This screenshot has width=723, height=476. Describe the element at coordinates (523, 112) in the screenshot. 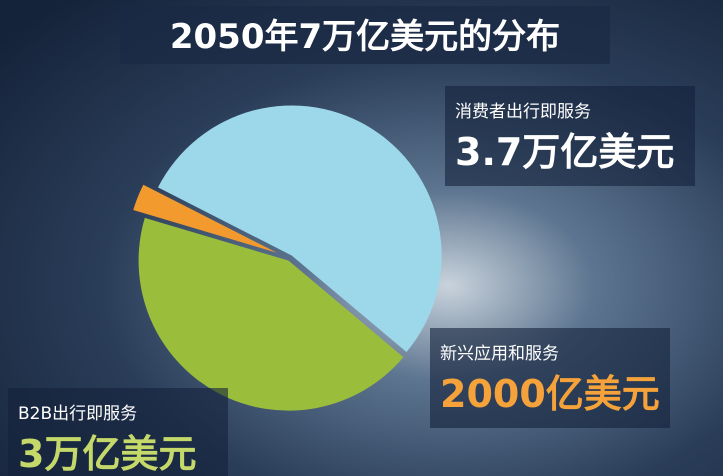

I see `category-label: 消费者出行即服务` at that location.